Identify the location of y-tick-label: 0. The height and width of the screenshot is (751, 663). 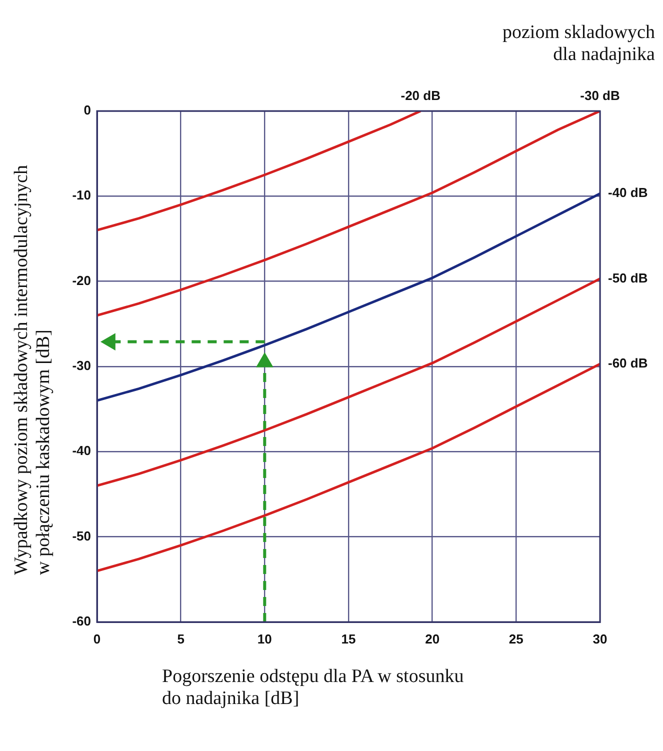
(87, 110).